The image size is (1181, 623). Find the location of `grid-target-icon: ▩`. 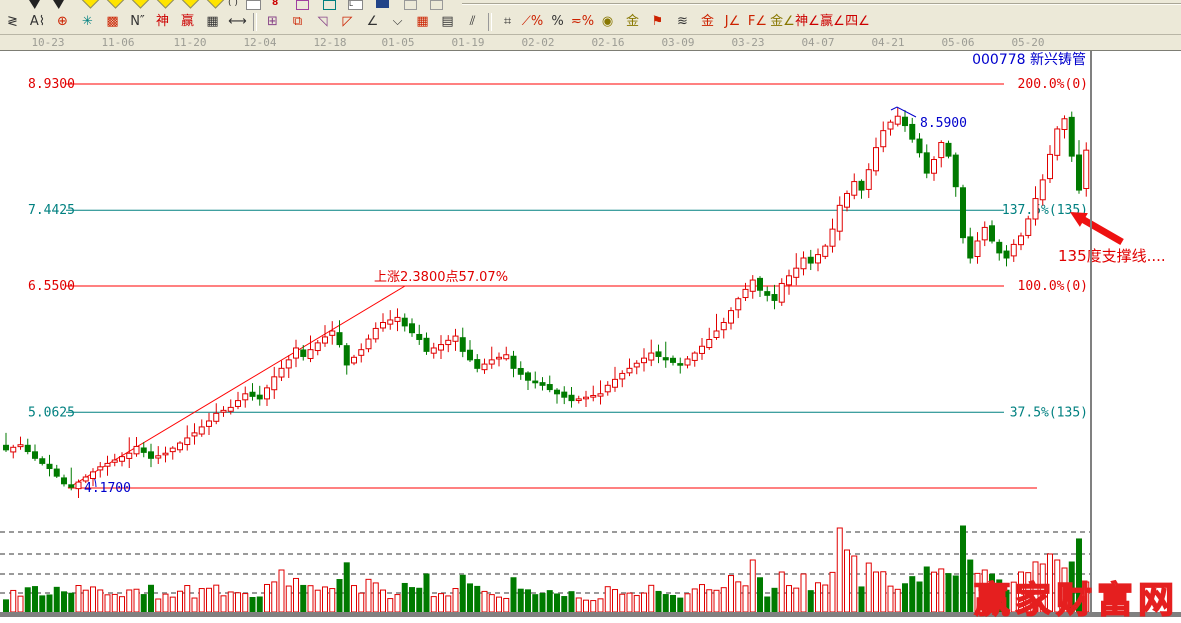

grid-target-icon: ▩ is located at coordinates (112, 21).